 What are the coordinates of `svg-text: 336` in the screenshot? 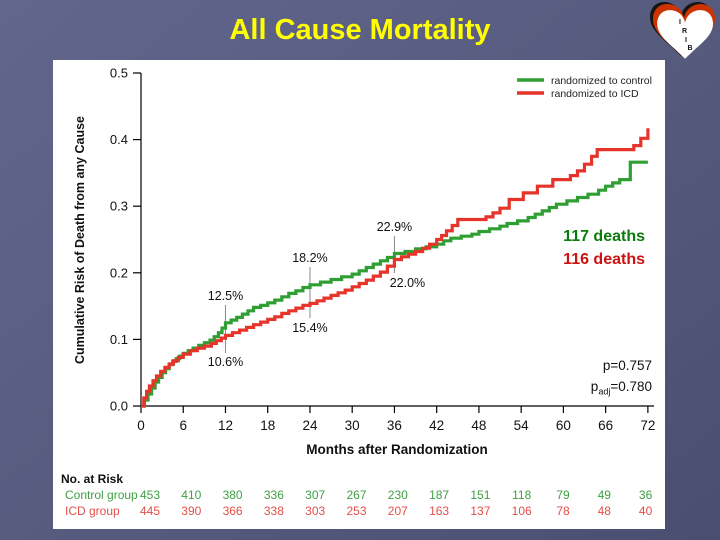 It's located at (274, 495).